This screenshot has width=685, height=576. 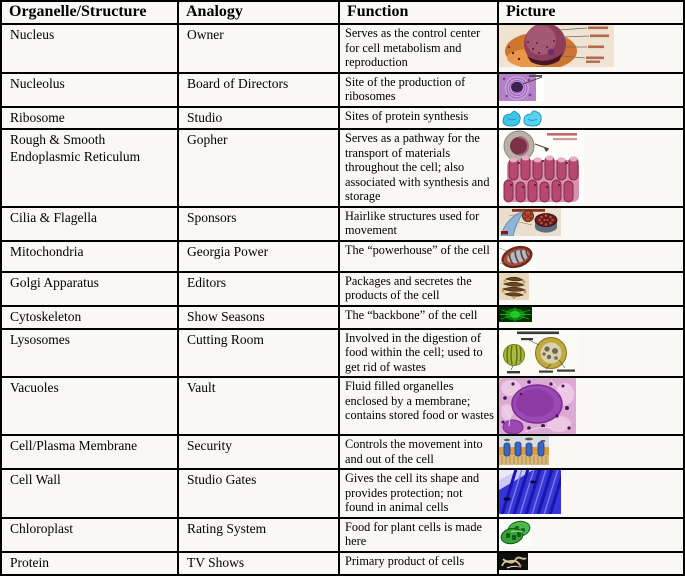 I want to click on ribosome-model, so click(x=591, y=118).